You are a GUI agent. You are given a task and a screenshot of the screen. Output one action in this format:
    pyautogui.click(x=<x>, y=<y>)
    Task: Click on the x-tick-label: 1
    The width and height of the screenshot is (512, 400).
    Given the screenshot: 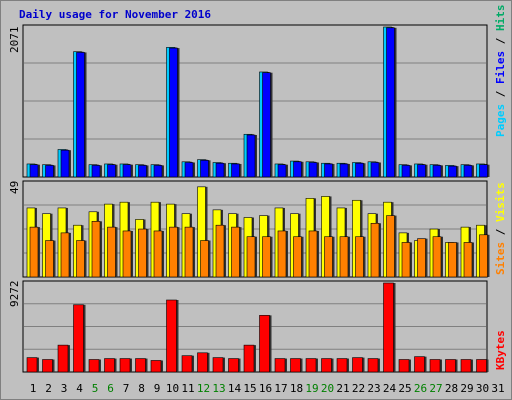 What is the action you would take?
    pyautogui.click(x=33, y=388)
    